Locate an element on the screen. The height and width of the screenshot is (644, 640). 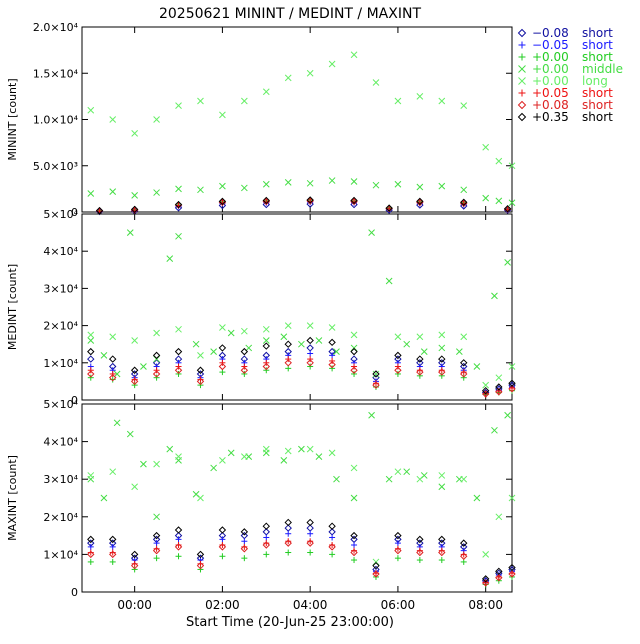
panel-3-ylabel: MAXINT [count] is located at coordinates (12, 498).